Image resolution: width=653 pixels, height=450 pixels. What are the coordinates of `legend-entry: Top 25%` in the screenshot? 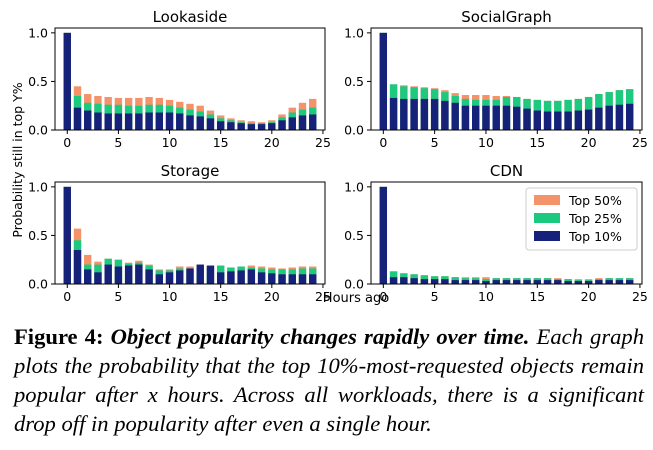 It's located at (578, 218).